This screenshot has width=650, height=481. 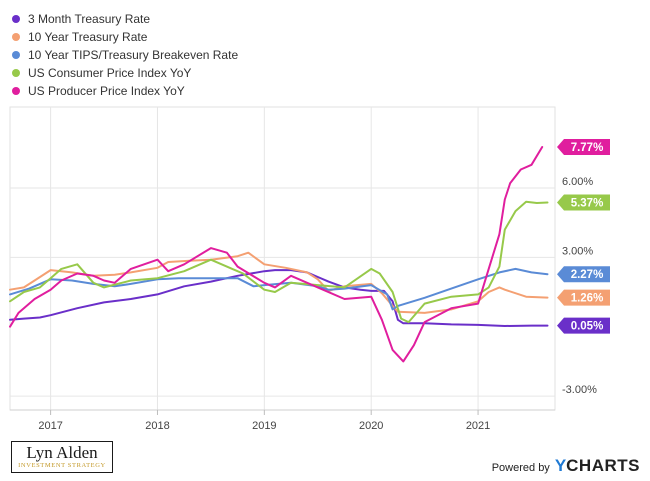 I want to click on ycharts-logo-text: CHARTS, so click(x=603, y=465).